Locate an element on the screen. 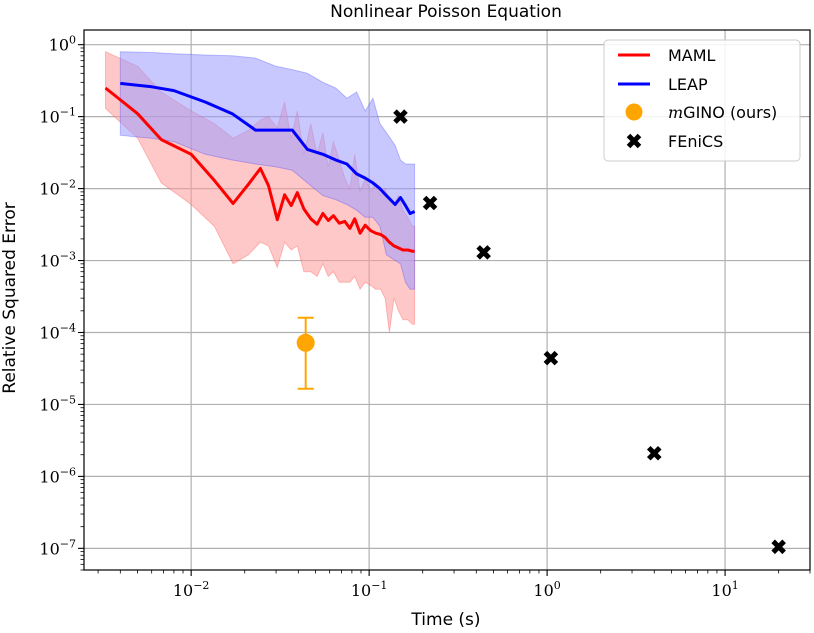 This screenshot has width=814, height=633. x-tick-label-0: 10⁻² is located at coordinates (191, 589).